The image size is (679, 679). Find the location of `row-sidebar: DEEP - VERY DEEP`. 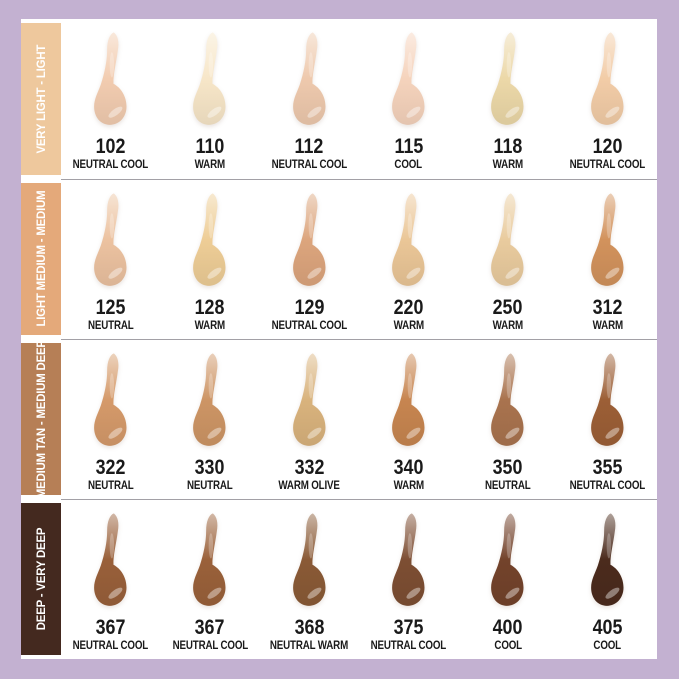

row-sidebar: DEEP - VERY DEEP is located at coordinates (41, 579).